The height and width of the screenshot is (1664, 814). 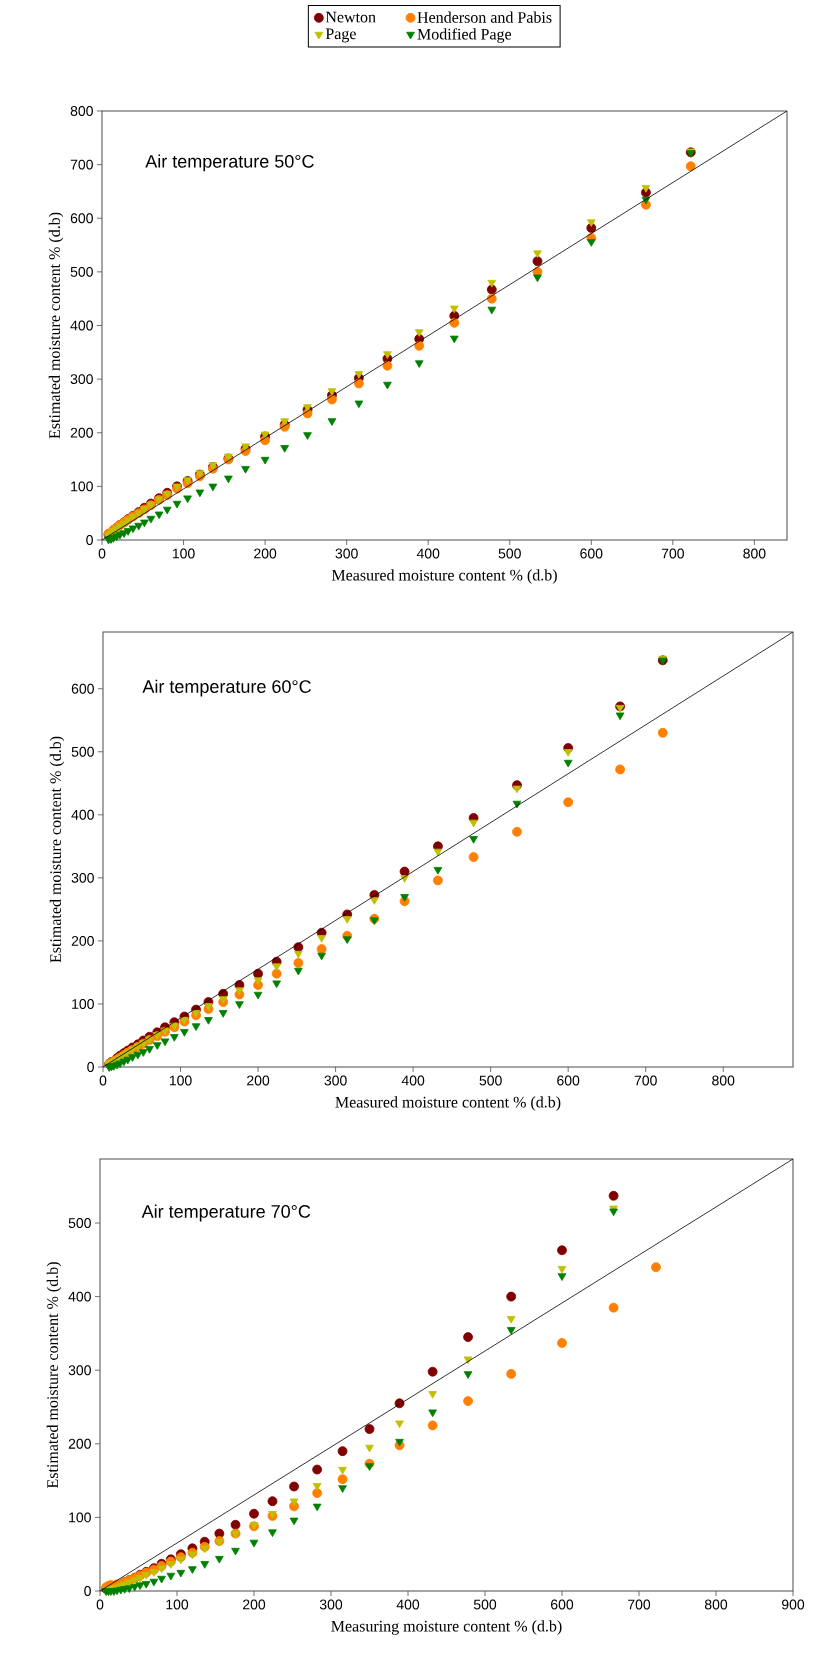 I want to click on legend-label: Newton, so click(x=350, y=17).